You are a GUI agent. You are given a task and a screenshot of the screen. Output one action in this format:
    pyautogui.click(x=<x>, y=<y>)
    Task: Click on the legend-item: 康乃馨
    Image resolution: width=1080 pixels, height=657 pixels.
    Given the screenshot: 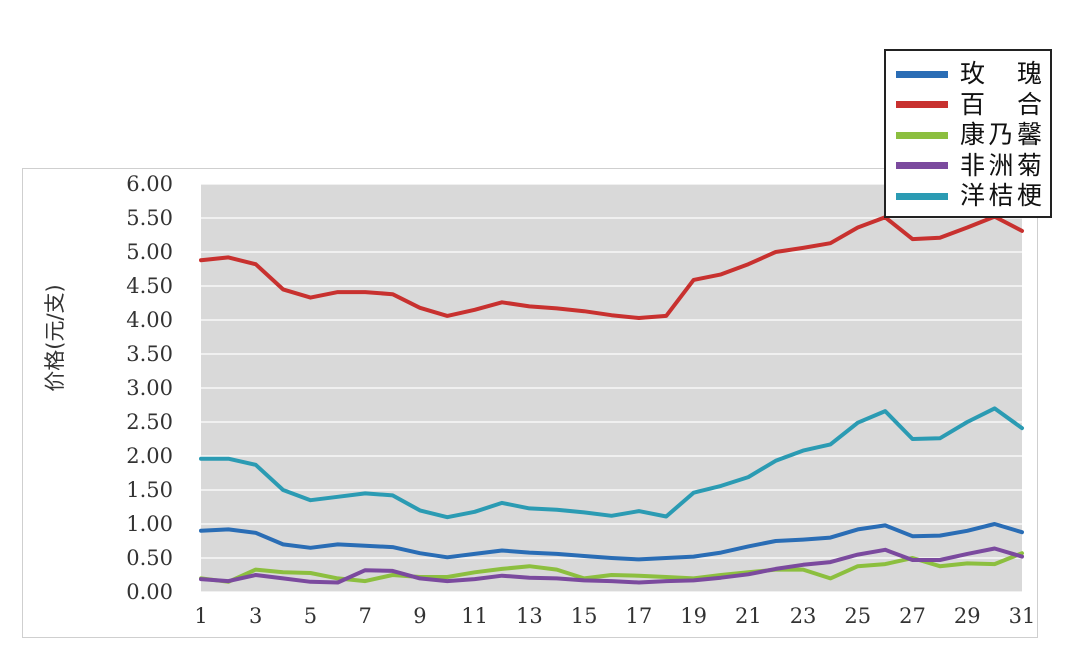 What is the action you would take?
    pyautogui.click(x=969, y=135)
    